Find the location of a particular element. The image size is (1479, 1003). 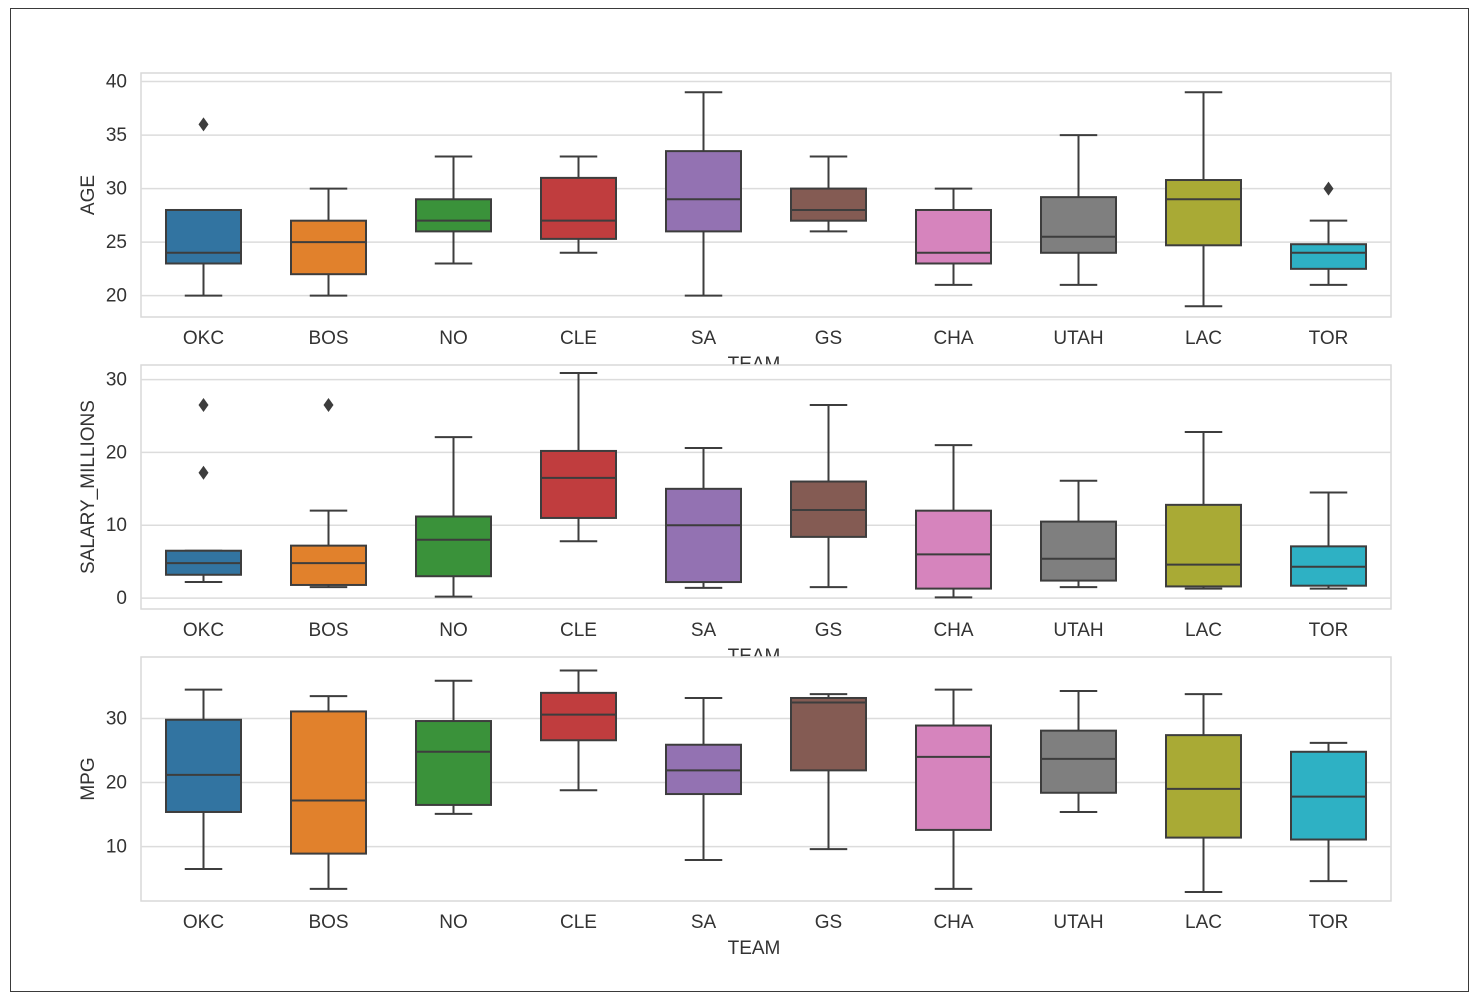

y-axis-label: MPG is located at coordinates (88, 778).